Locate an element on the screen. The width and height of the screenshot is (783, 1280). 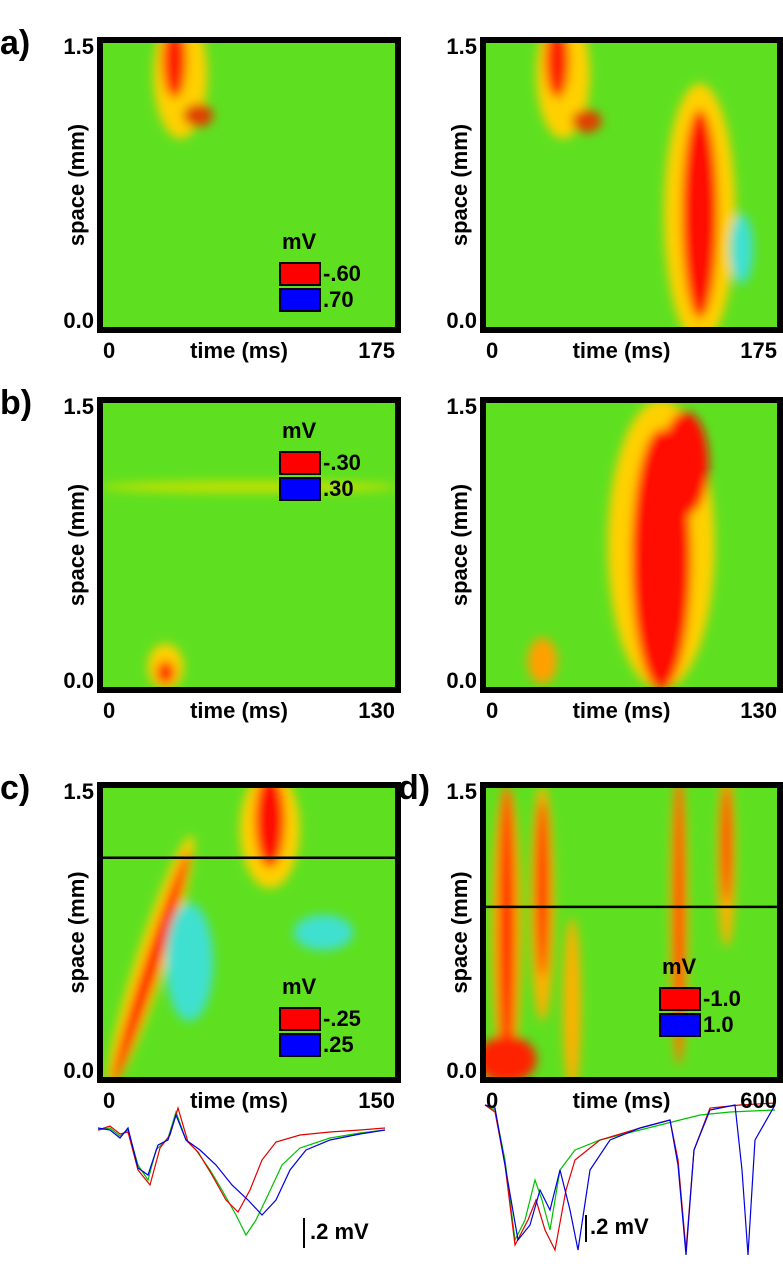
trace-c is located at coordinates (241, 1176).